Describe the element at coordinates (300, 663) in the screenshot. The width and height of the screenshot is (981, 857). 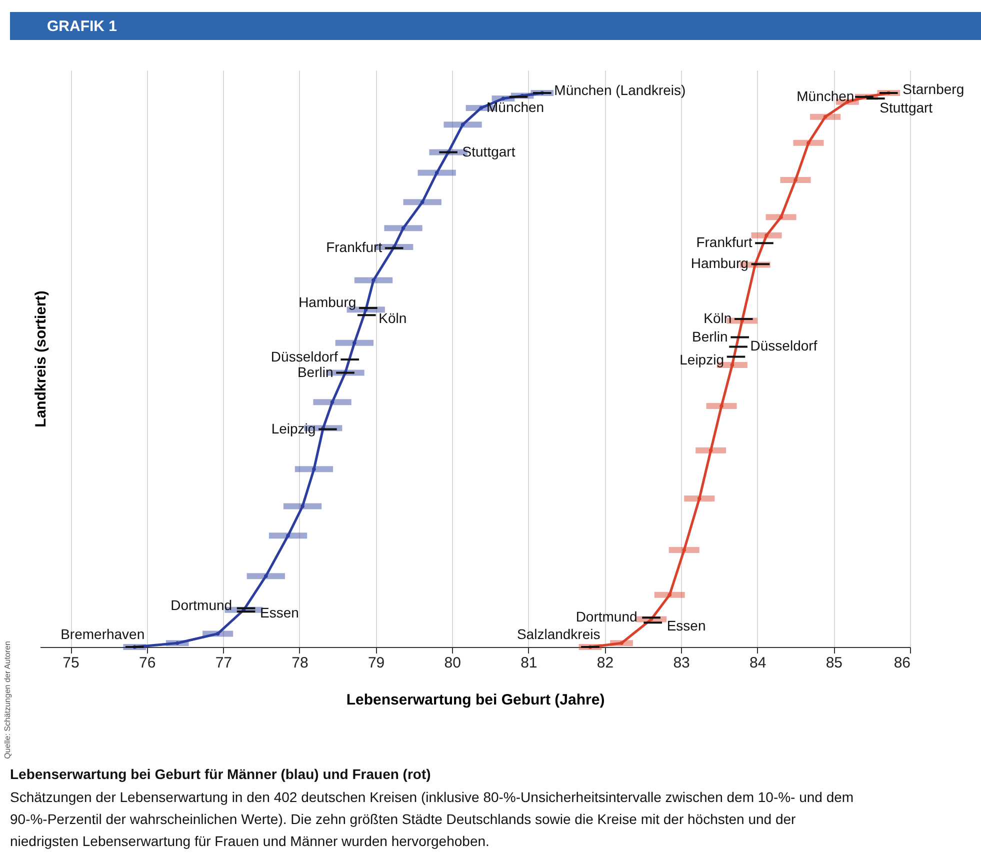
I see `x-tick-label: 78` at that location.